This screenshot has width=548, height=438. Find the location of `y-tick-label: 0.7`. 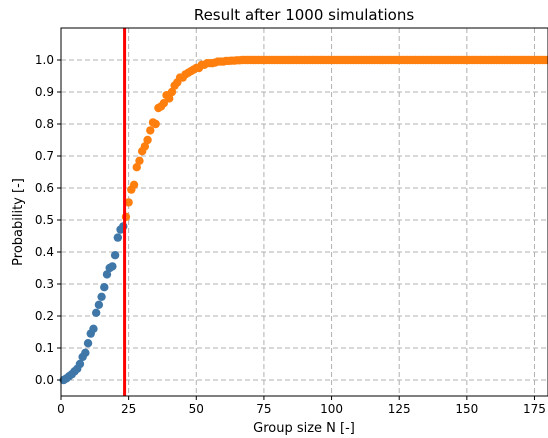

y-tick-label: 0.7 is located at coordinates (44, 156).